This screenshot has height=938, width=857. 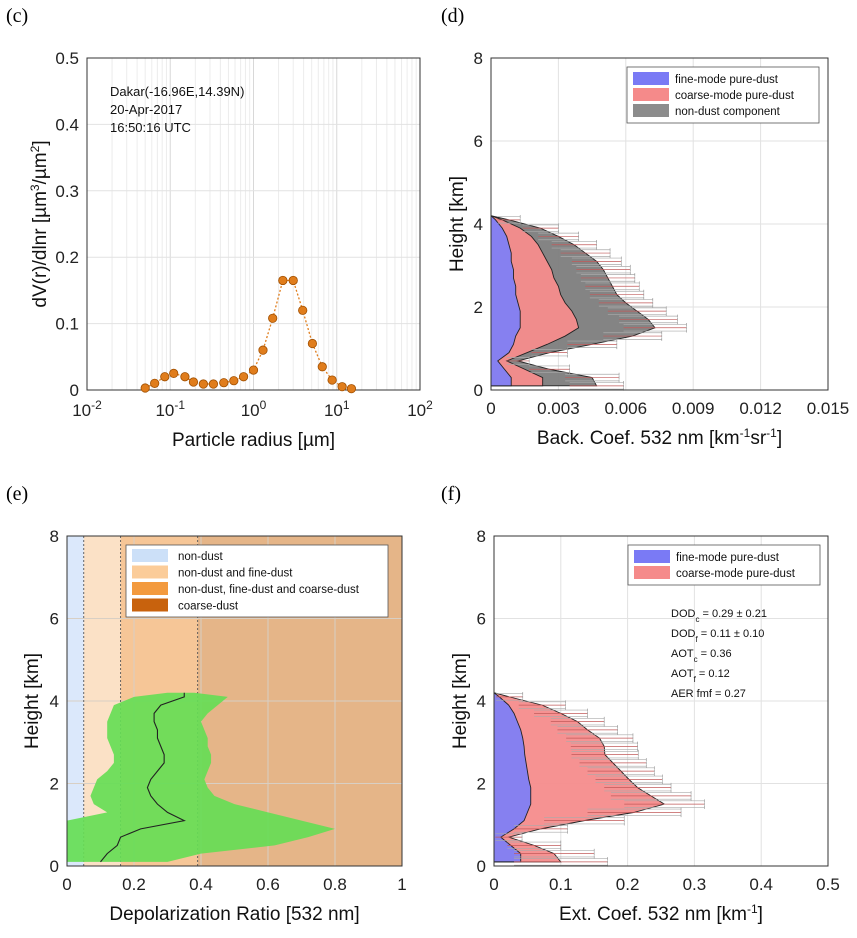 What do you see at coordinates (478, 141) in the screenshot?
I see `y-tick-label: 6` at bounding box center [478, 141].